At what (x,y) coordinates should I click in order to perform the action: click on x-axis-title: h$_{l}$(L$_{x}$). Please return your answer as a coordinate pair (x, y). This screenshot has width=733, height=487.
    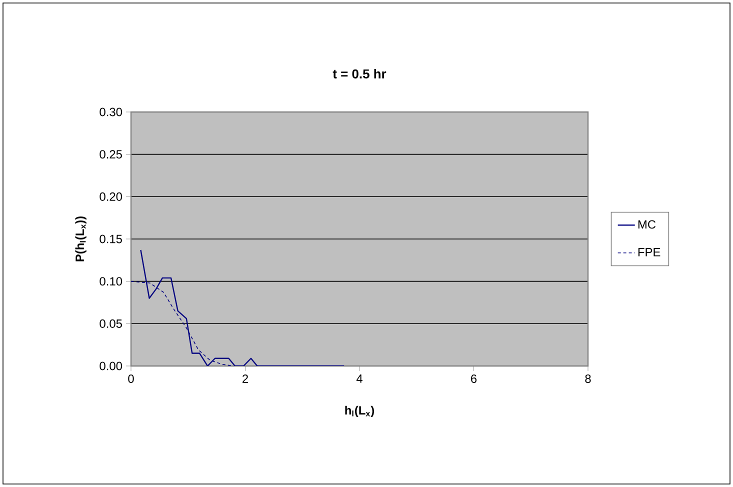
    Looking at the image, I should click on (359, 411).